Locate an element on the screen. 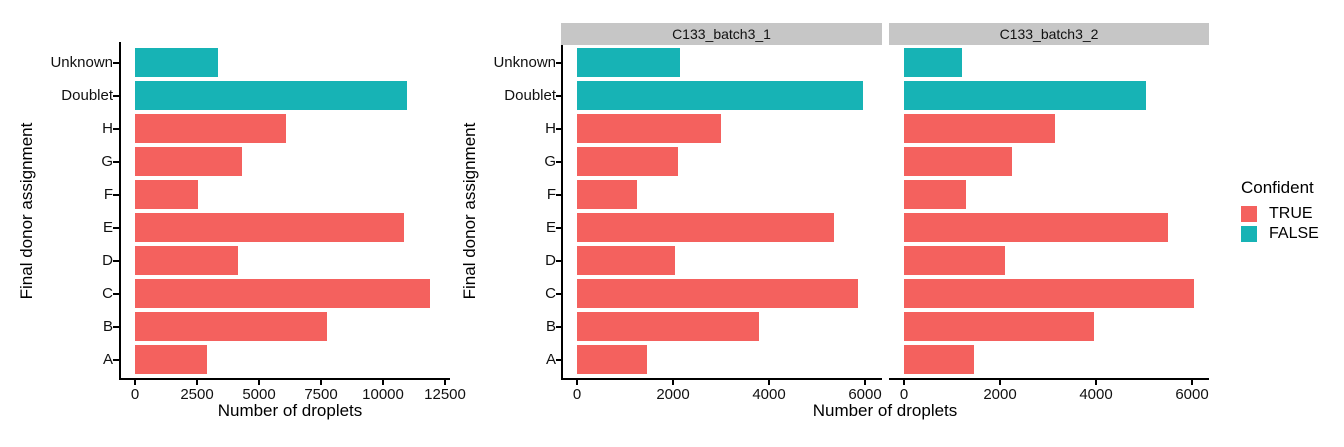  x-axis-tick-label-C133_batch3_1: 4000 is located at coordinates (769, 394).